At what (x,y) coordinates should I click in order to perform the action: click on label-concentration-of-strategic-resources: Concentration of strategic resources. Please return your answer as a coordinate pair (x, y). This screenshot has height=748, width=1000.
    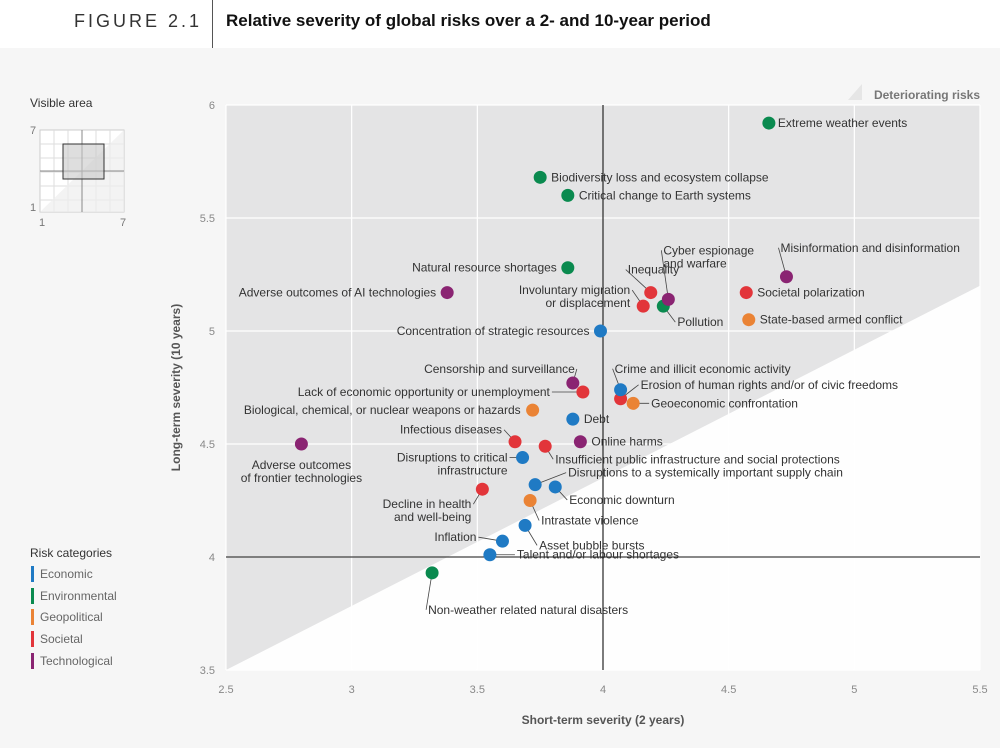
    Looking at the image, I should click on (493, 331).